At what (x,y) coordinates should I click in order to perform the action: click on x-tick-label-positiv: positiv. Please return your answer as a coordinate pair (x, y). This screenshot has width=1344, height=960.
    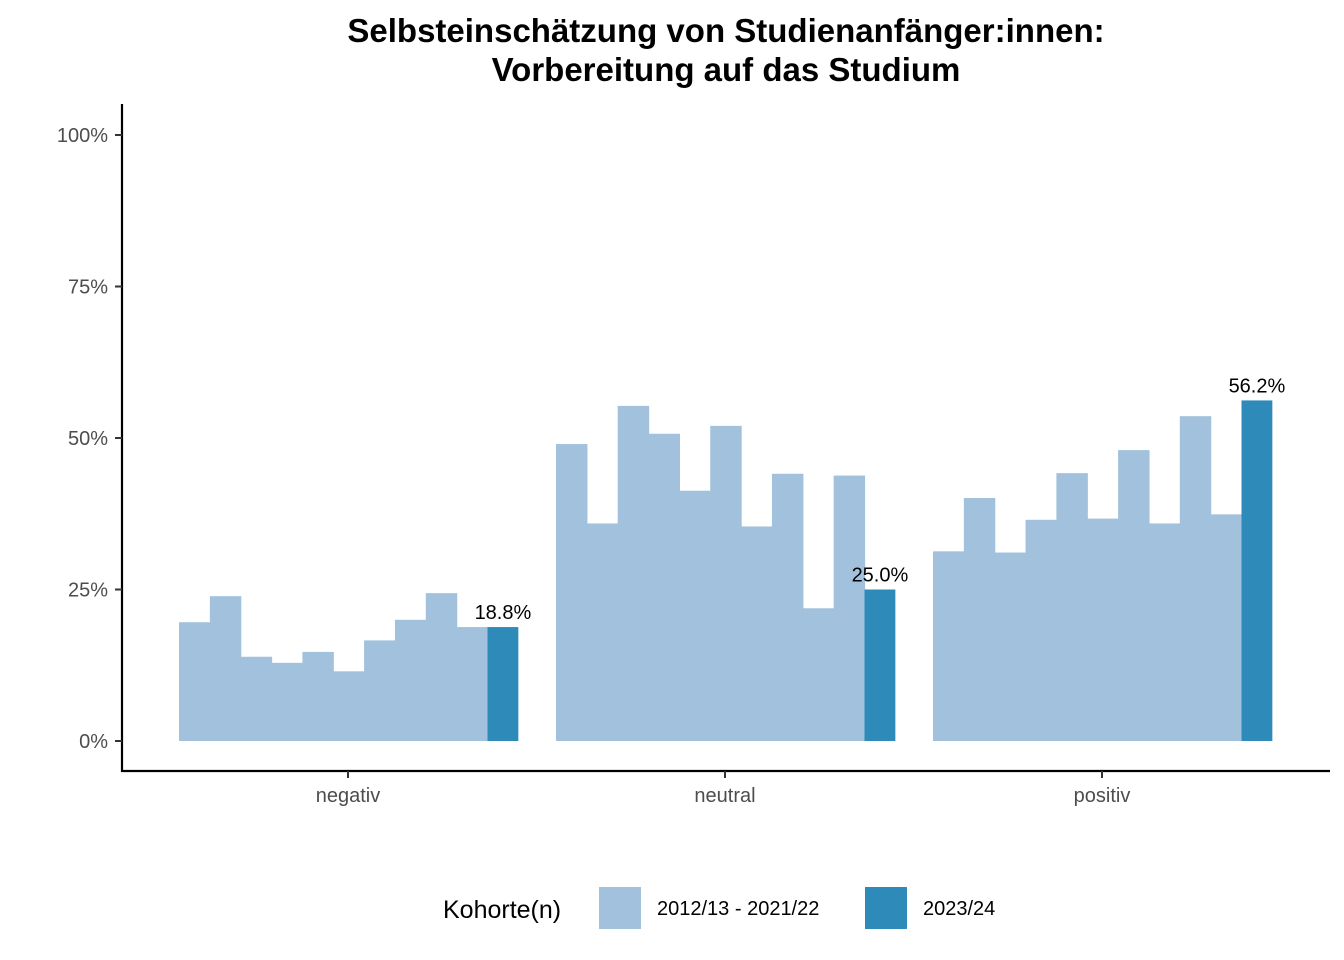
    Looking at the image, I should click on (1102, 796).